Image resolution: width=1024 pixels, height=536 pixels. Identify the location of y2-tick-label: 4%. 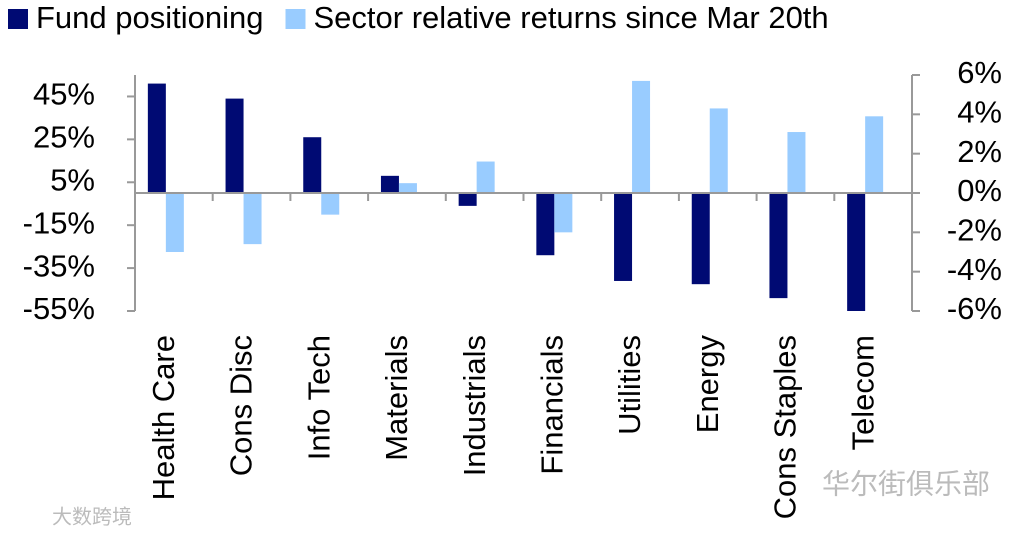
(979, 112).